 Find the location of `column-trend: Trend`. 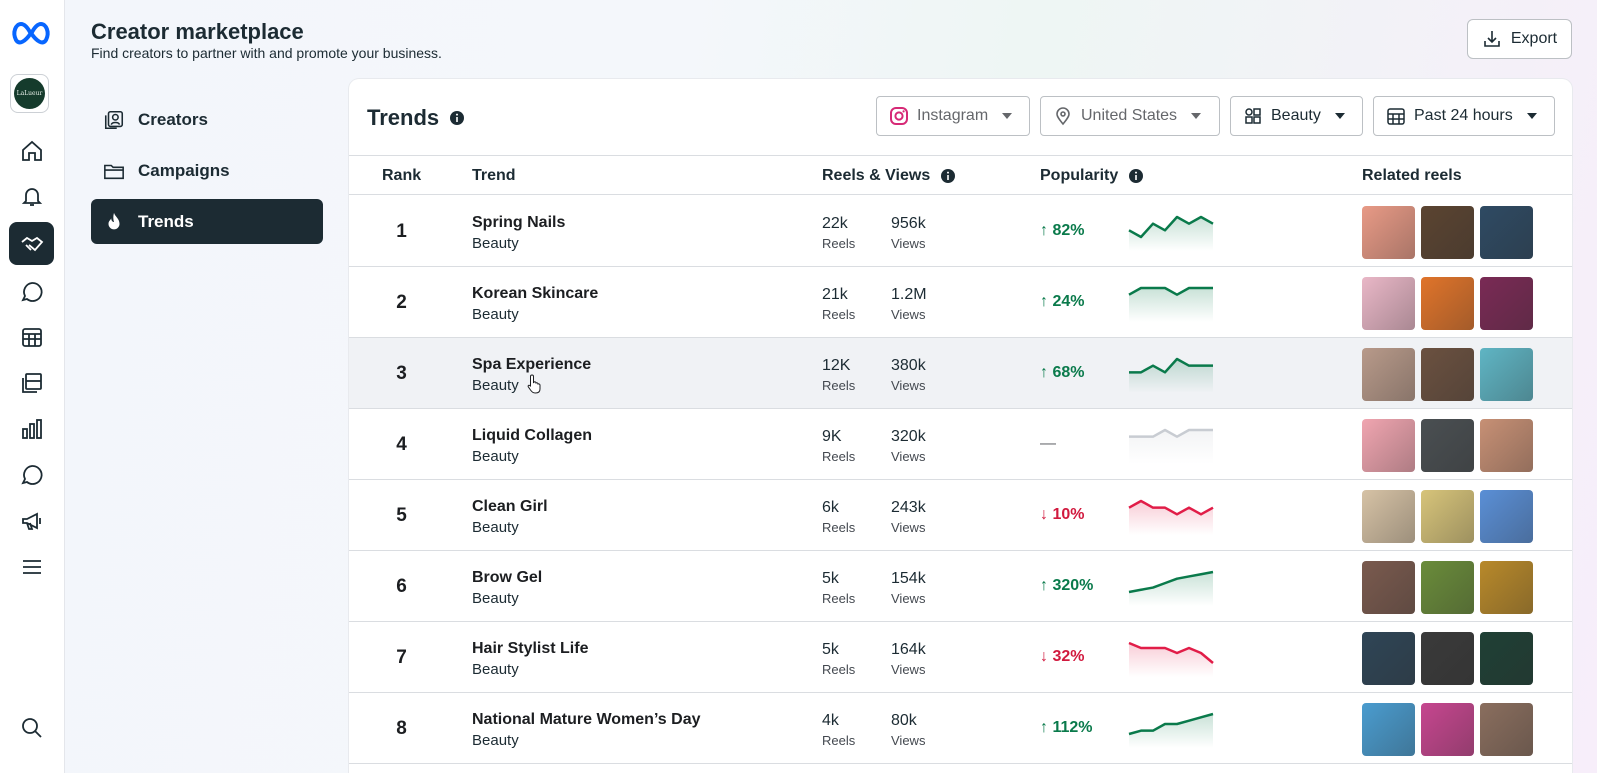

column-trend: Trend is located at coordinates (494, 176).